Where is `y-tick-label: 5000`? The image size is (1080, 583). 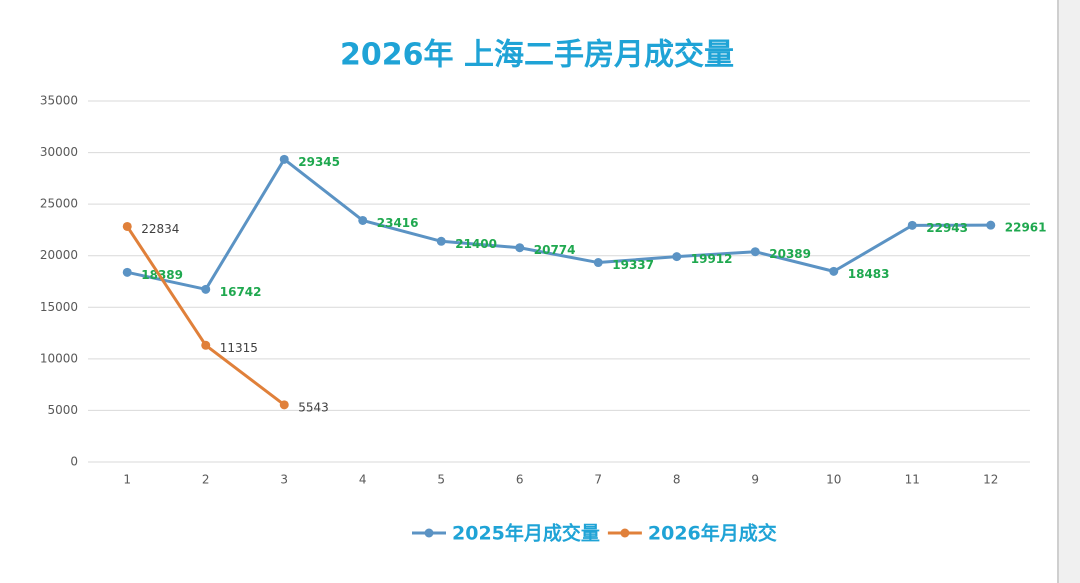
y-tick-label: 5000 is located at coordinates (62, 410).